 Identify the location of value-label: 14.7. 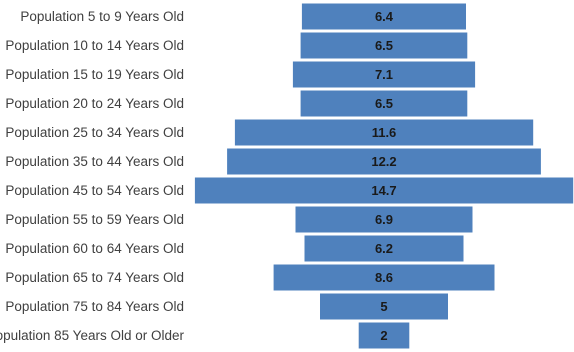
(383, 190).